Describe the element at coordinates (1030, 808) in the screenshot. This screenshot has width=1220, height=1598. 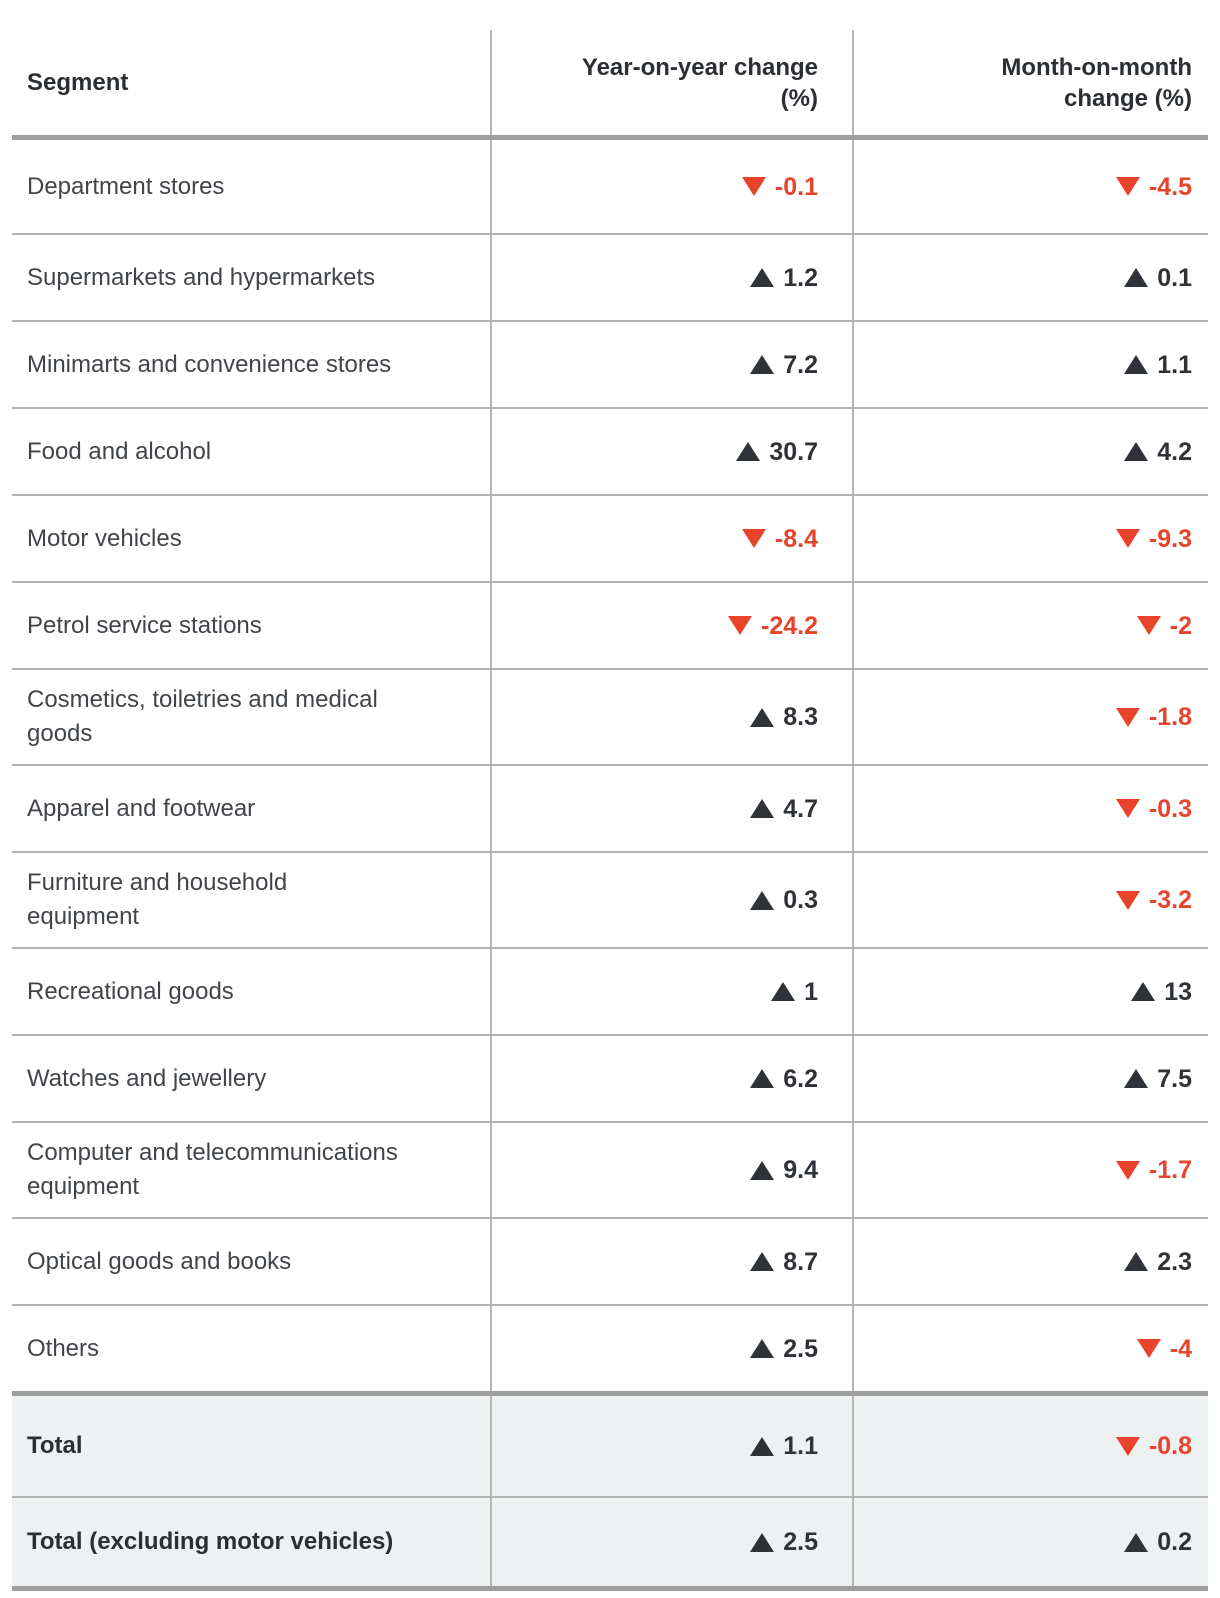
I see `mom-cell: -0.3` at that location.